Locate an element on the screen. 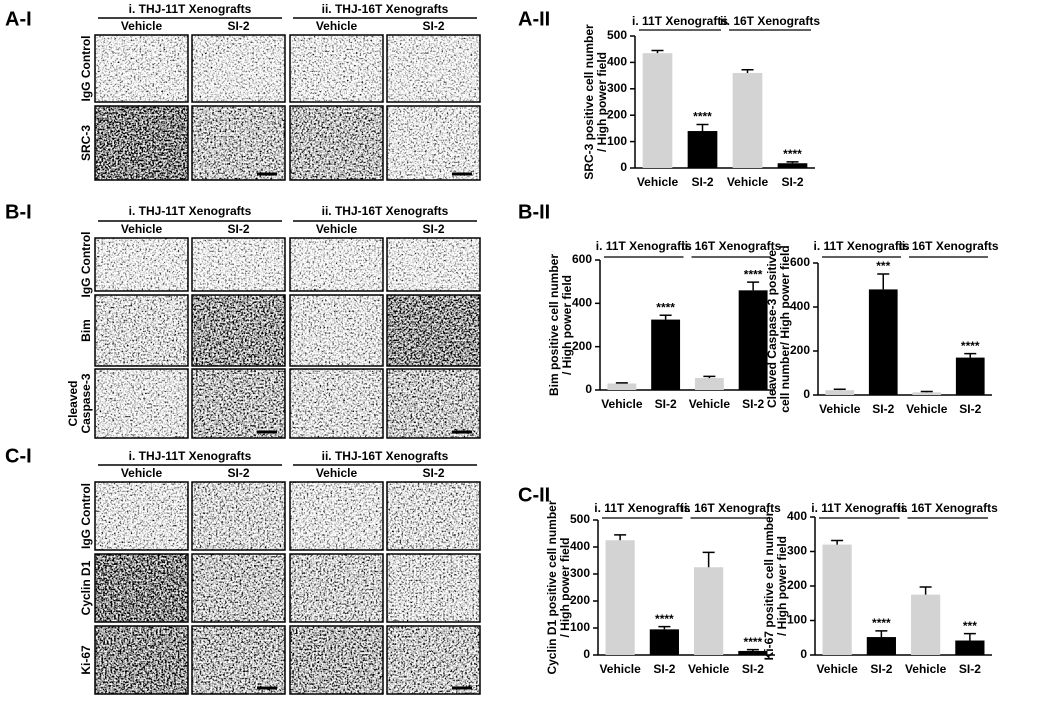  y-tick-label: 600 is located at coordinates (582, 259).